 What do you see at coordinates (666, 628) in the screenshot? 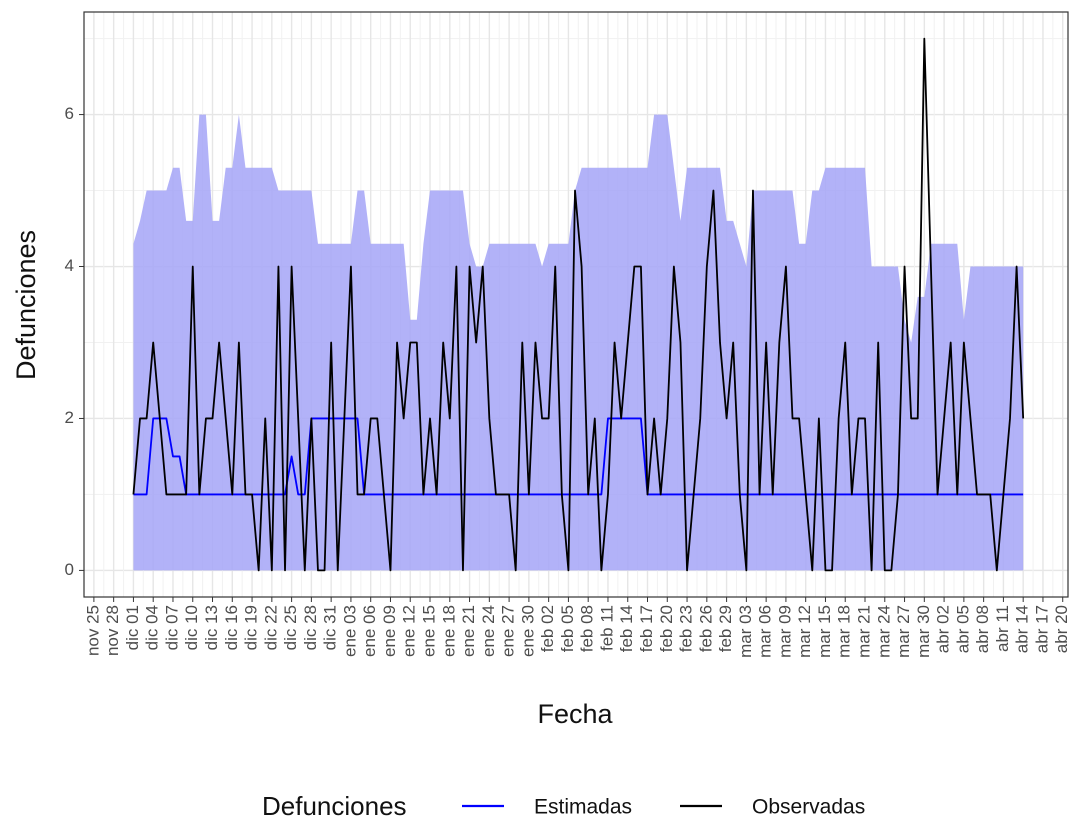
I see `x-tick-label: feb 20` at bounding box center [666, 628].